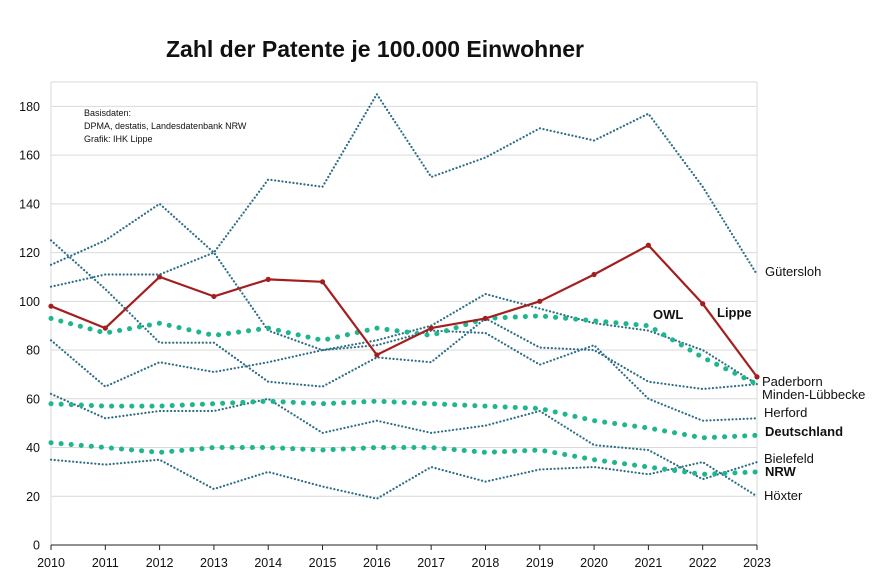 The height and width of the screenshot is (588, 882). Describe the element at coordinates (785, 412) in the screenshot. I see `series-label-herford: Herford` at that location.